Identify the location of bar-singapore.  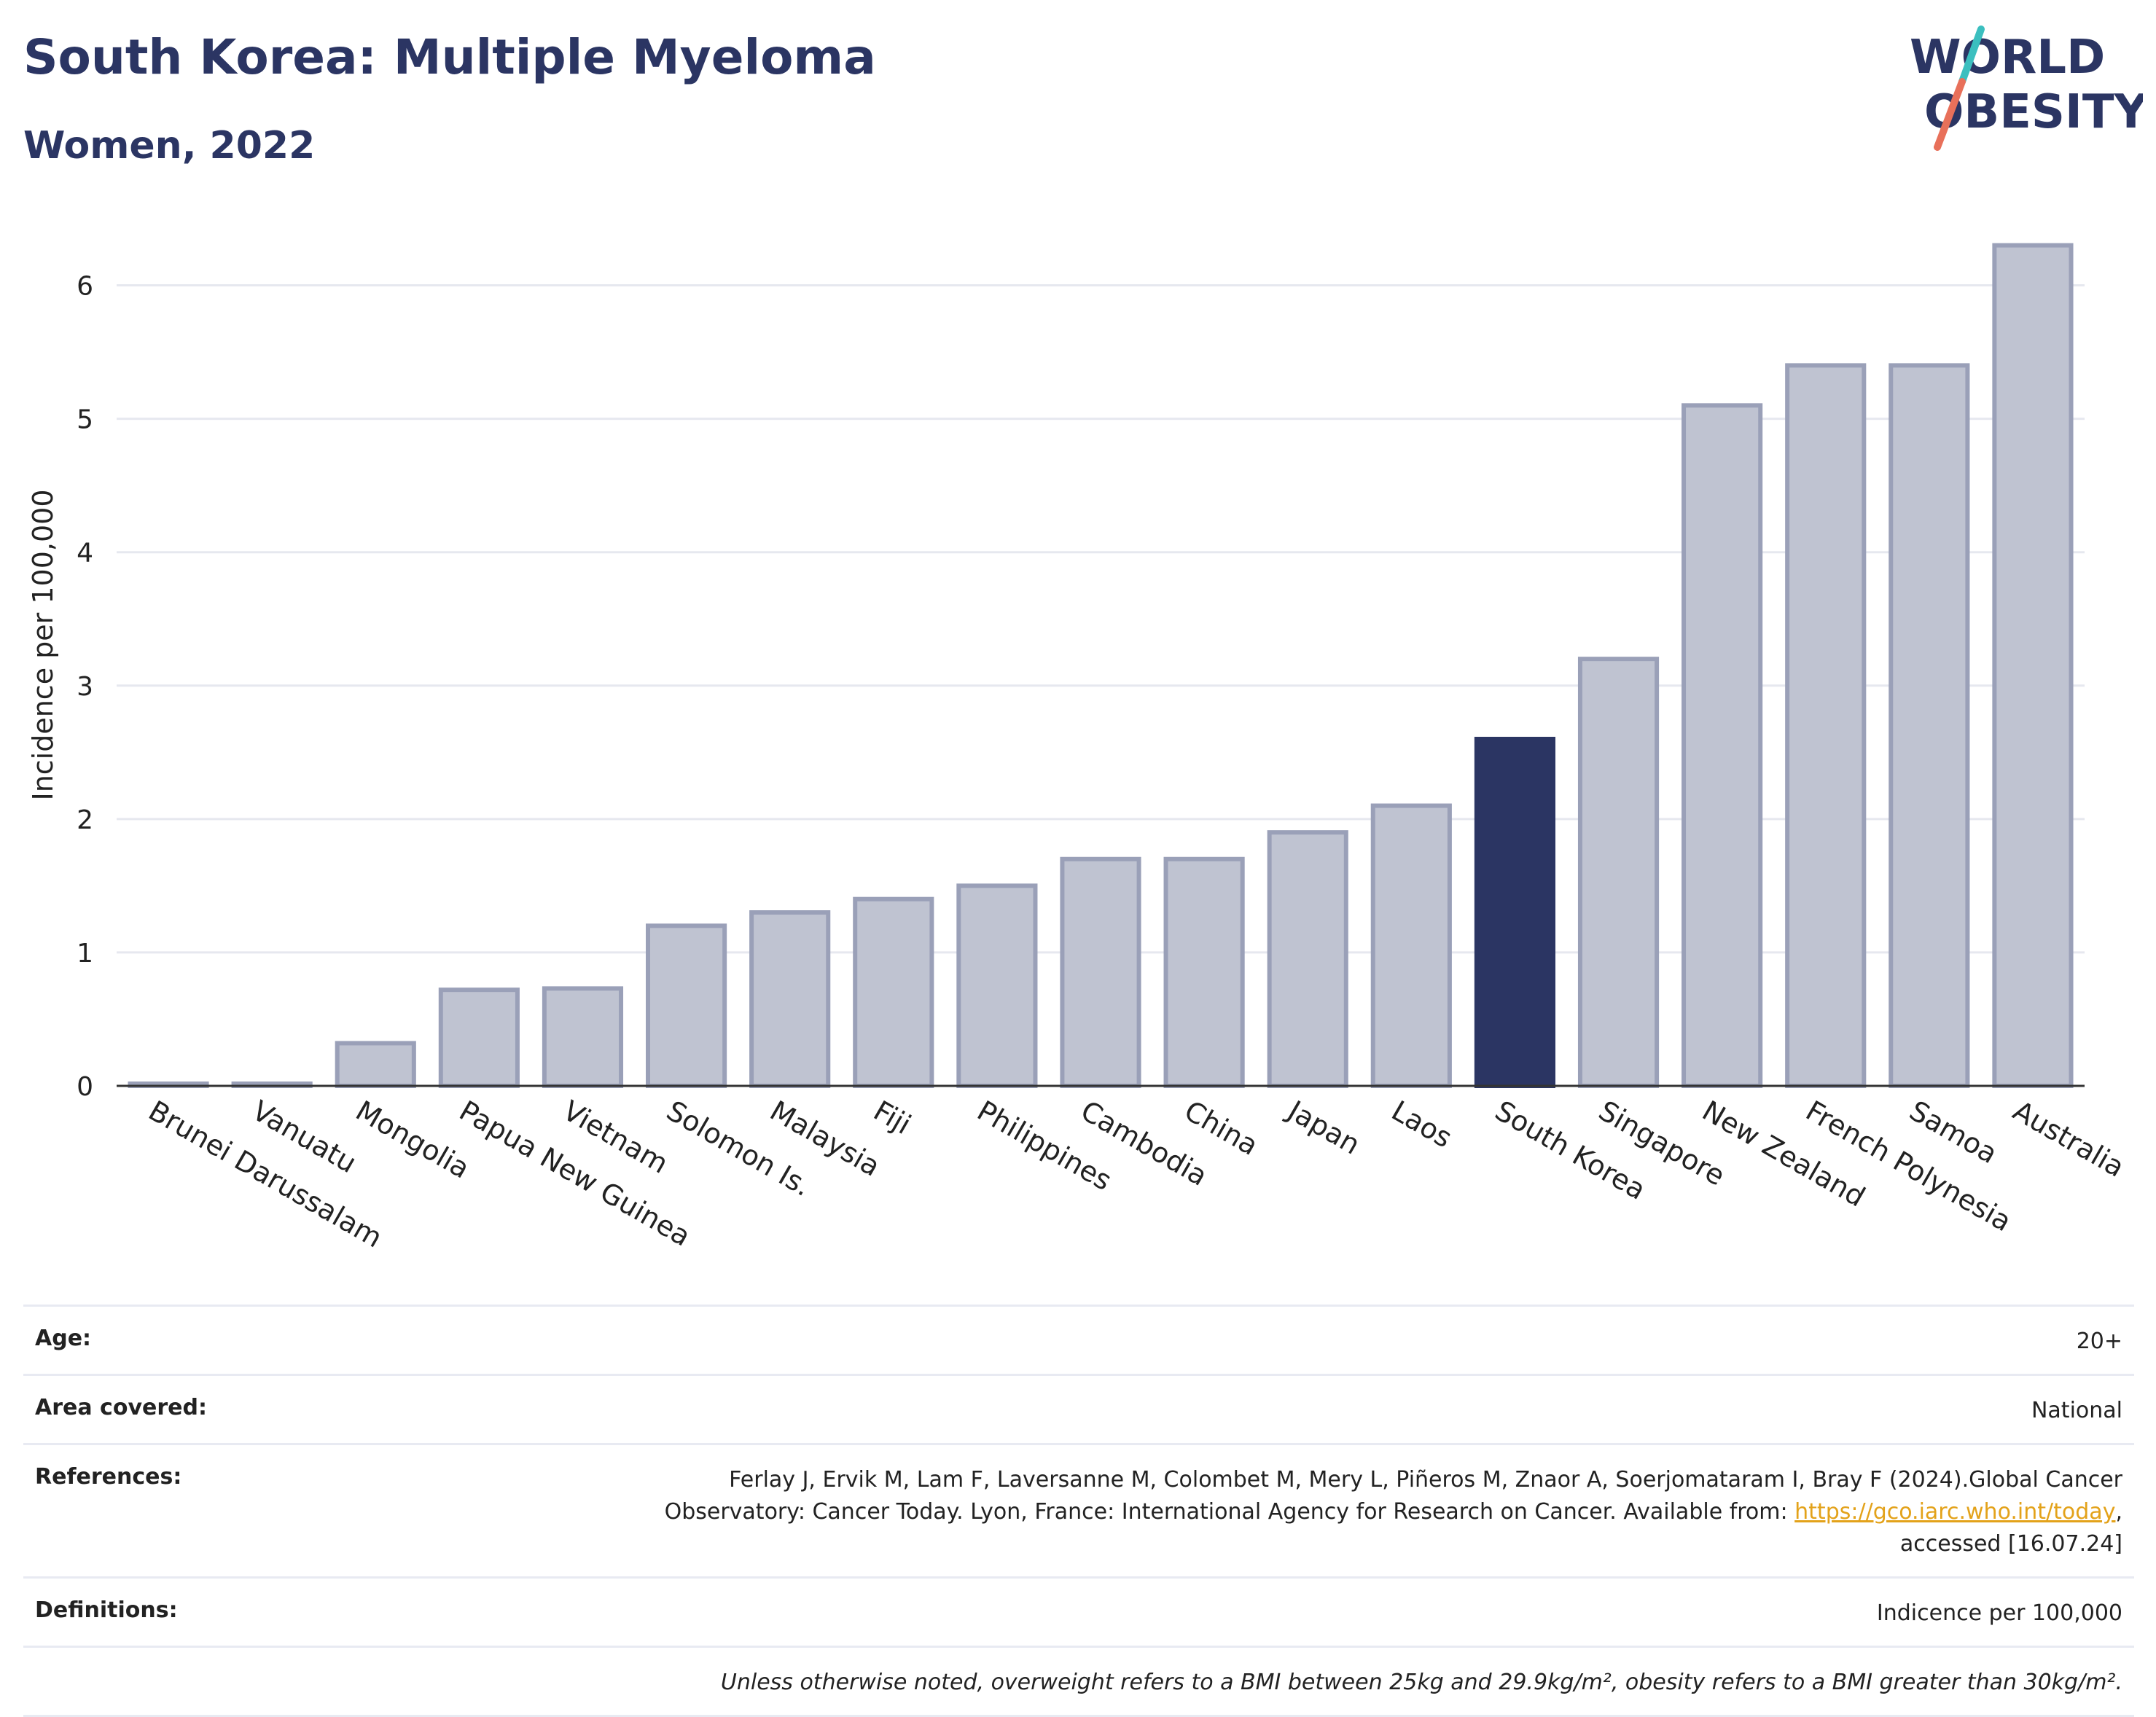
(1618, 872).